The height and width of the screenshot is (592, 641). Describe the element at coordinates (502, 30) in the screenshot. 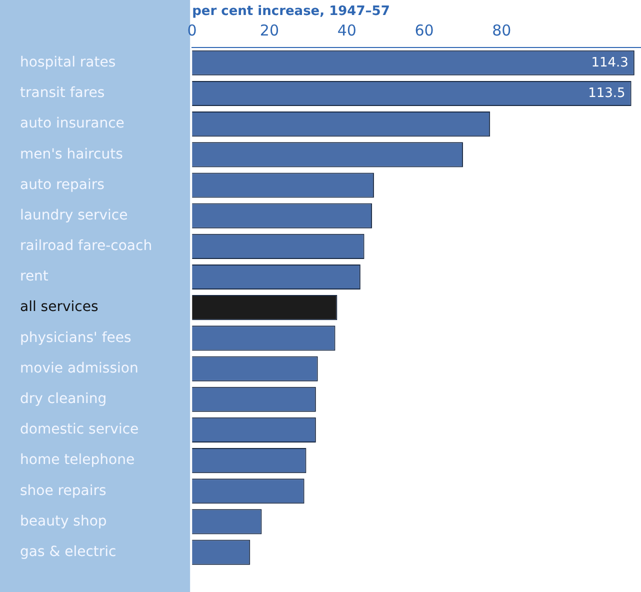

I see `x-tick-label: 80` at that location.